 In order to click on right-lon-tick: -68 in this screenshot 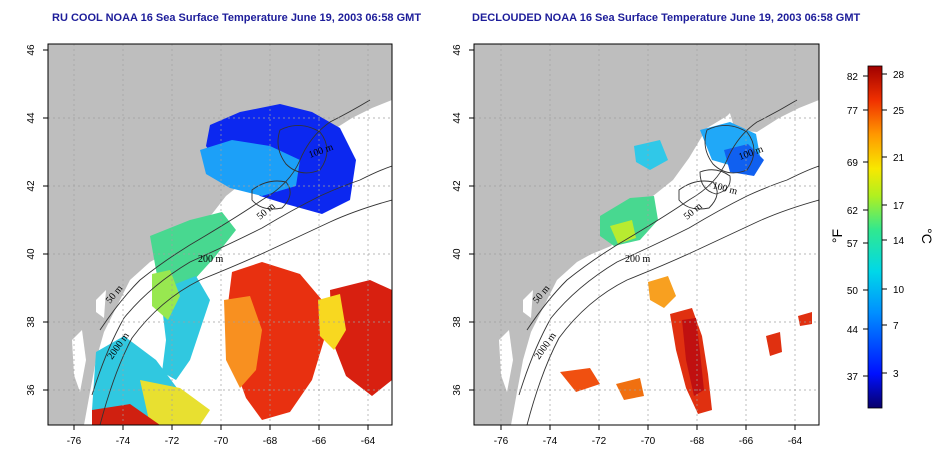, I will do `click(697, 441)`.